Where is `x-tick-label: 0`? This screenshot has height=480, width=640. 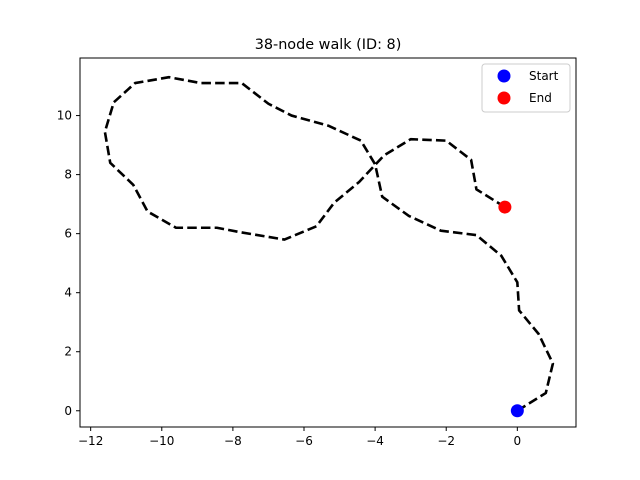
x-tick-label: 0 is located at coordinates (518, 441).